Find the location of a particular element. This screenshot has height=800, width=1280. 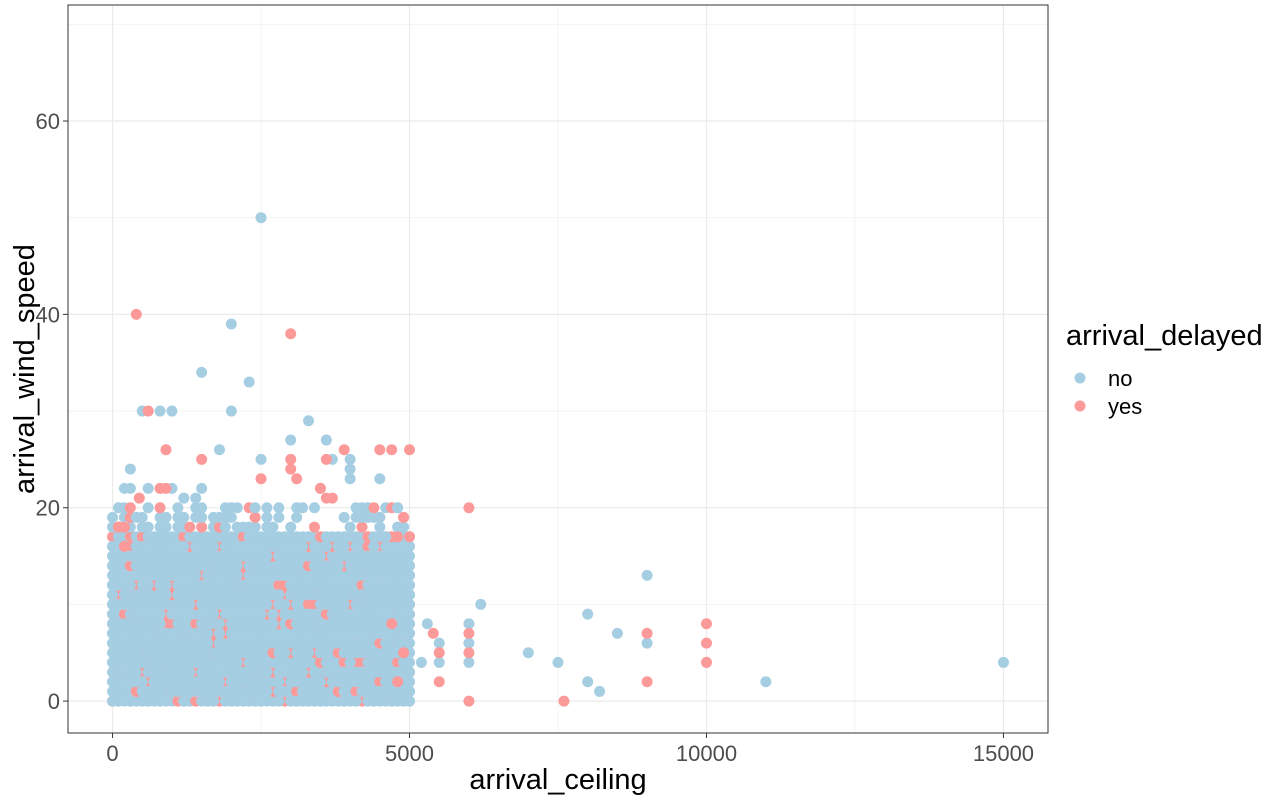

legend-swatch-yes is located at coordinates (1080, 406).